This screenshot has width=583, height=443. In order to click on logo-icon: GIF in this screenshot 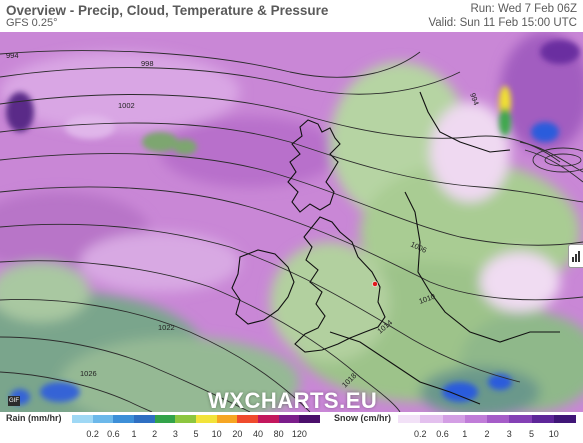, I will do `click(14, 401)`.